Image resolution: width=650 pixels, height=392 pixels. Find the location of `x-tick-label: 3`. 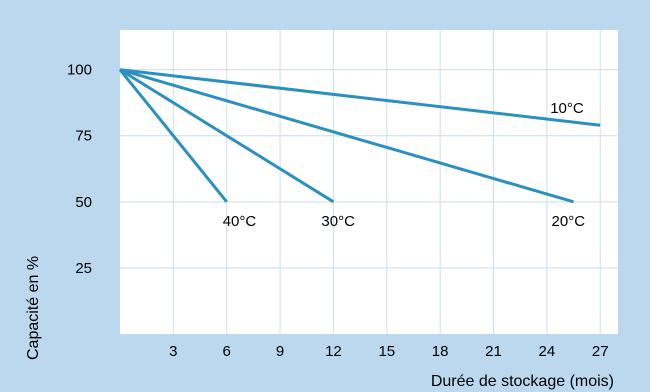

x-tick-label: 3 is located at coordinates (173, 351).